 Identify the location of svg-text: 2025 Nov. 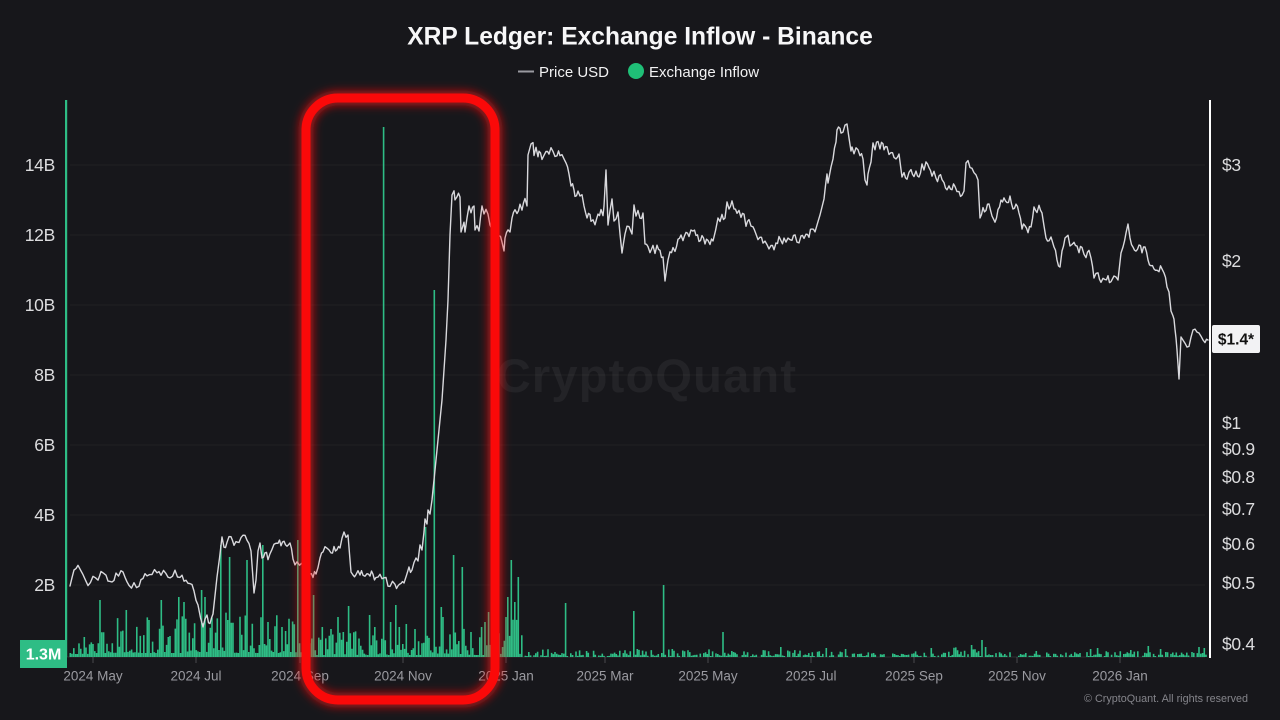
(1017, 676).